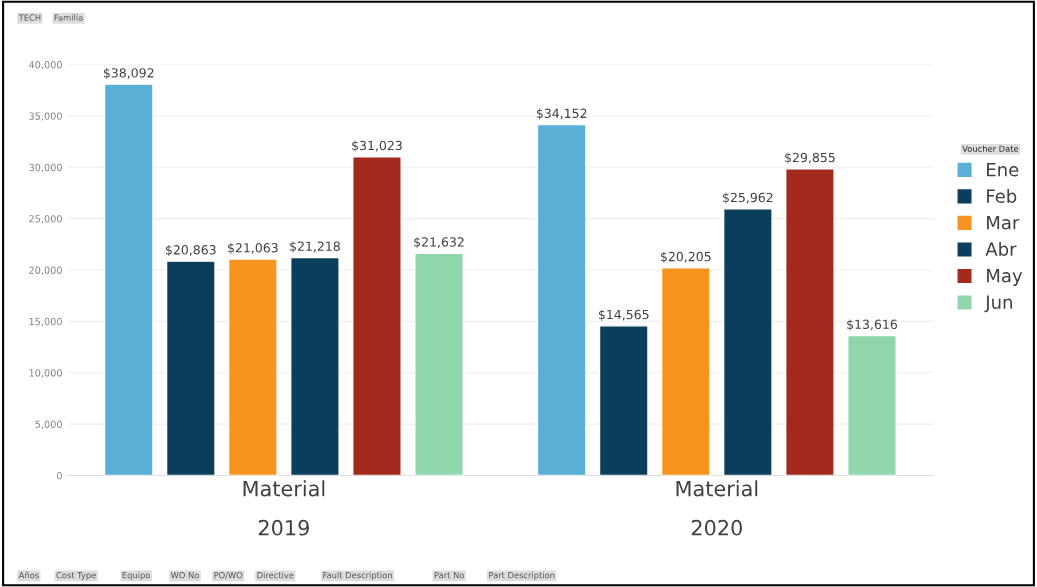 This screenshot has width=1037, height=587. What do you see at coordinates (1001, 248) in the screenshot?
I see `legend-label: Abr` at bounding box center [1001, 248].